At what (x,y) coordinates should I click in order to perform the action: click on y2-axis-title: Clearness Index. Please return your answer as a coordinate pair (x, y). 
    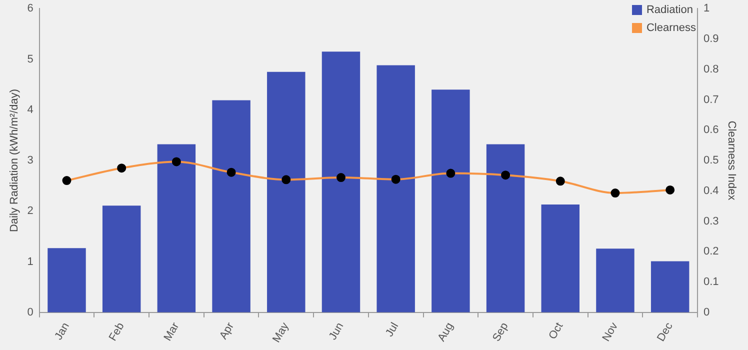
    Looking at the image, I should click on (731, 160).